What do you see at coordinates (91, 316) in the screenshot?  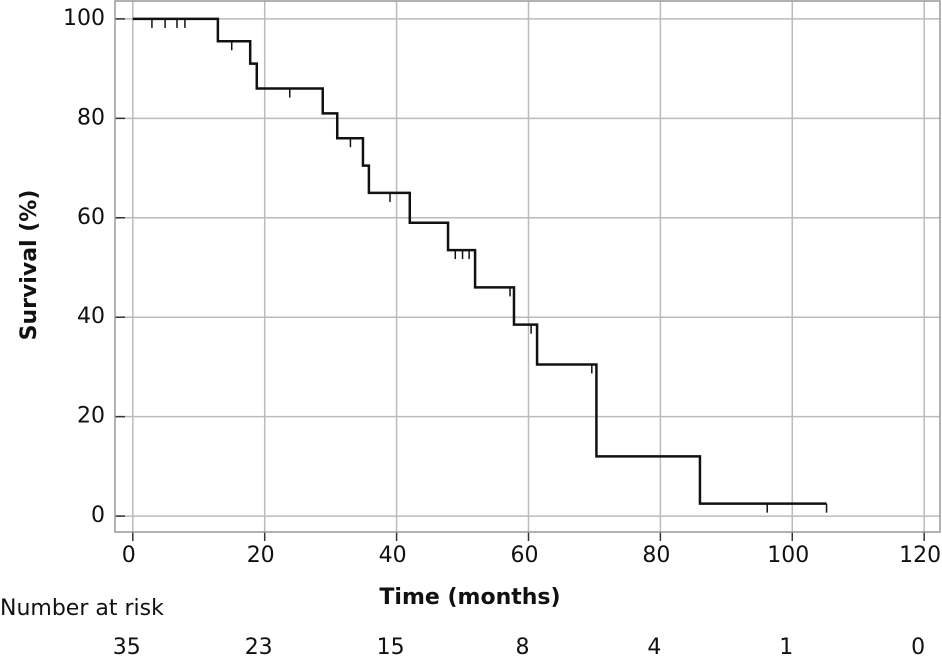 I see `y-tick-label: 40` at bounding box center [91, 316].